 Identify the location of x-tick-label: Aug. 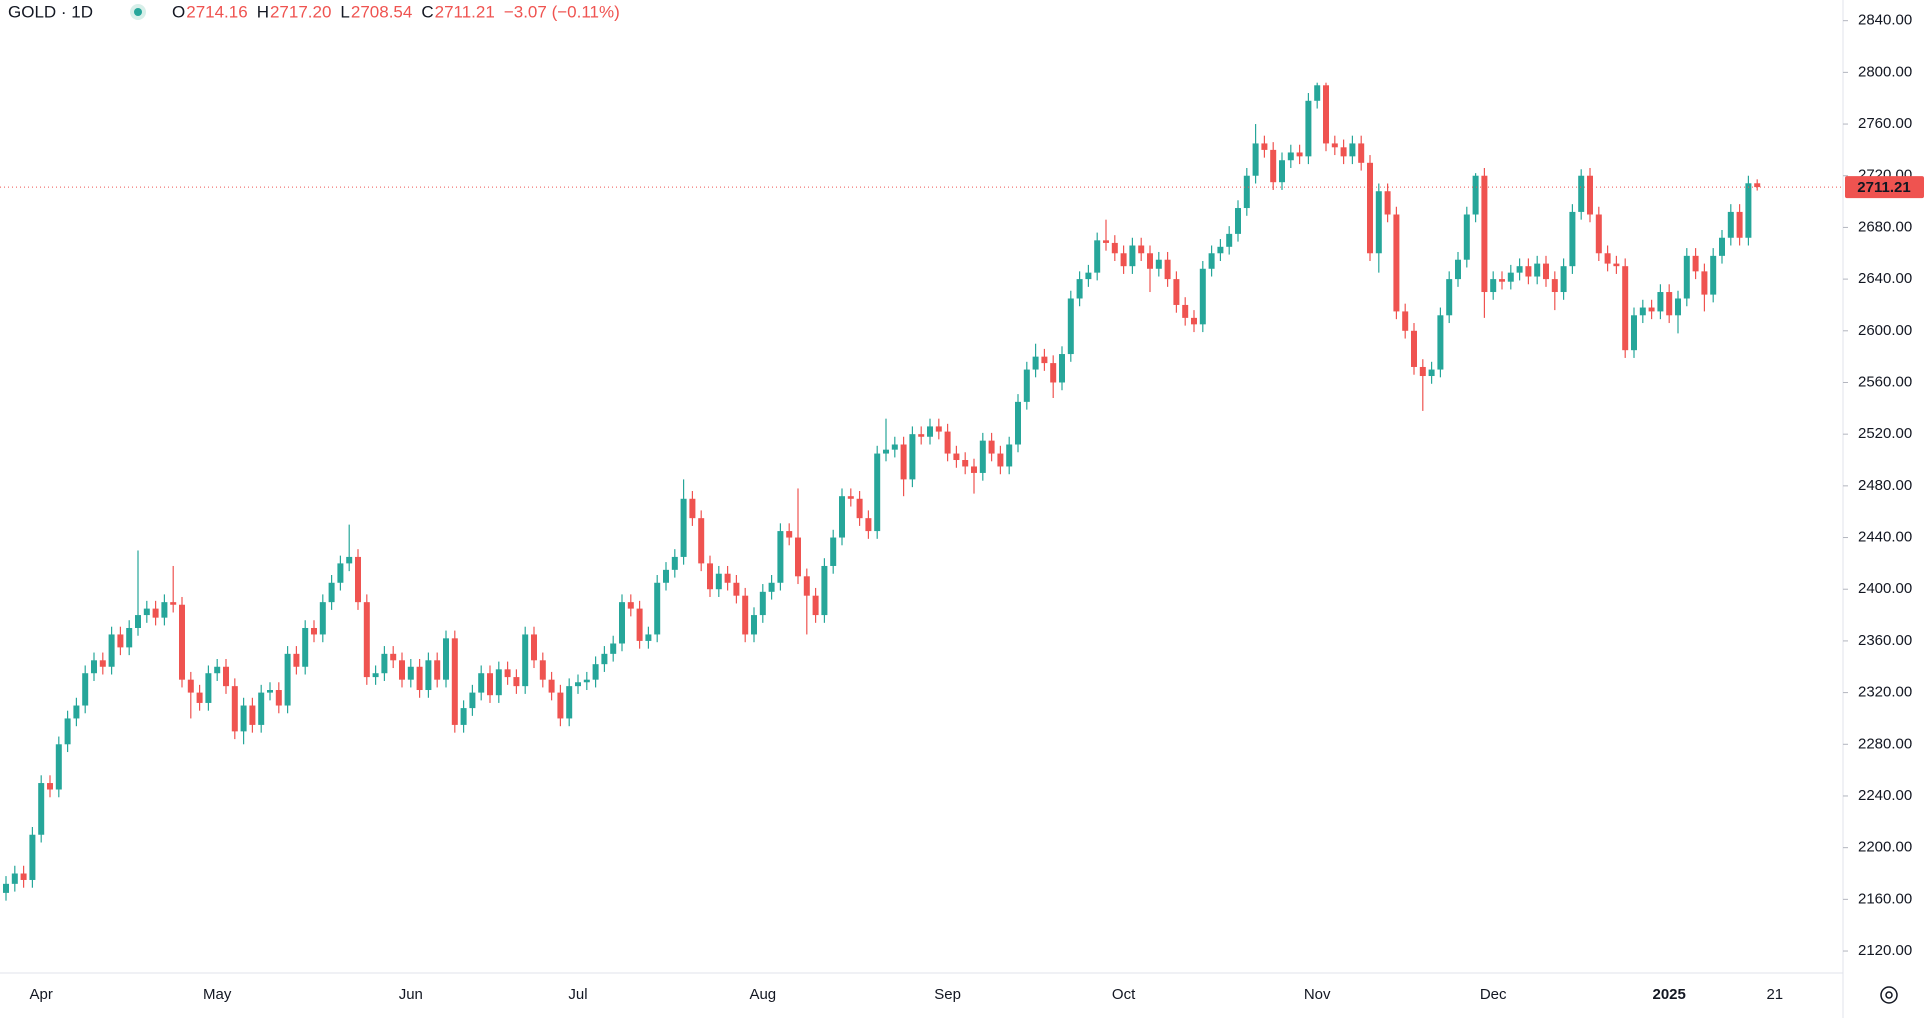
(762, 994).